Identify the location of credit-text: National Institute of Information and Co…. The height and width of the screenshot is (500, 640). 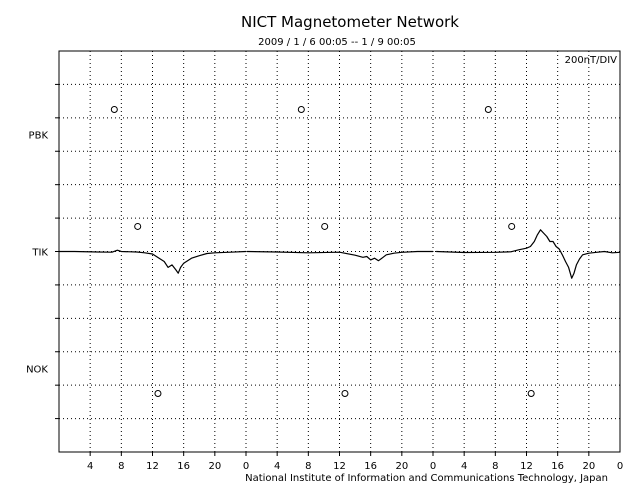
(426, 478).